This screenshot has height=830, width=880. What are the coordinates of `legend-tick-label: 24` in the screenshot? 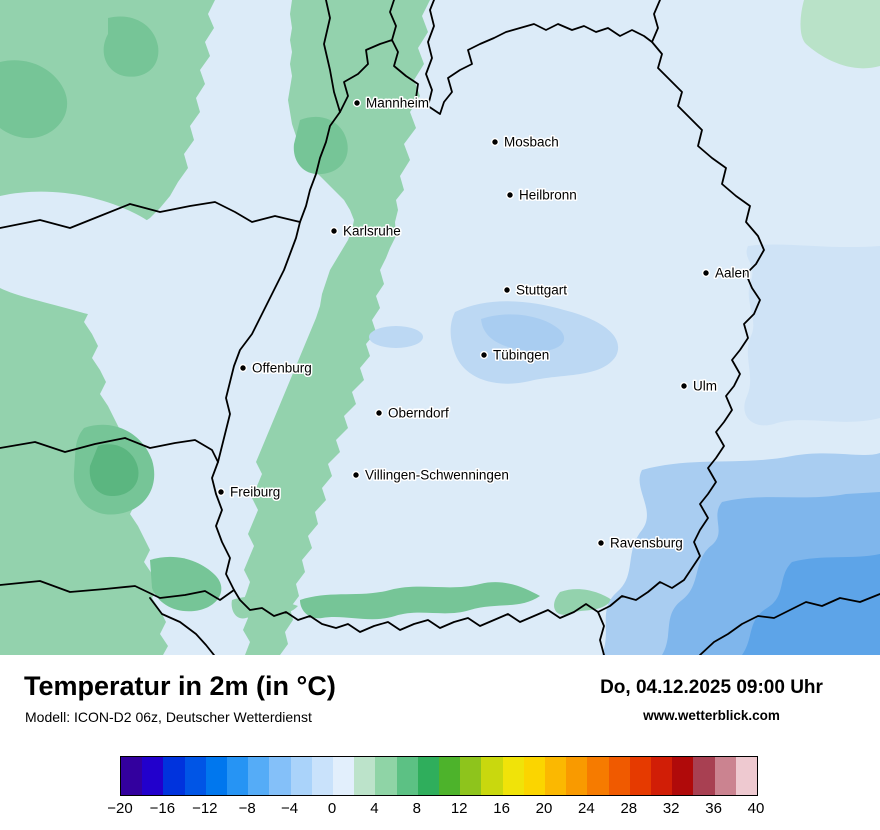 It's located at (586, 808).